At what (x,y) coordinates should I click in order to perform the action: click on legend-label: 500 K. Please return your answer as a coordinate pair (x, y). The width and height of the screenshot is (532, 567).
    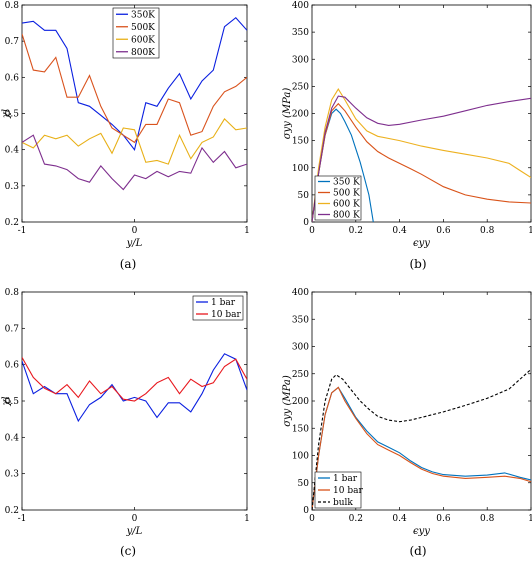
    Looking at the image, I should click on (346, 194).